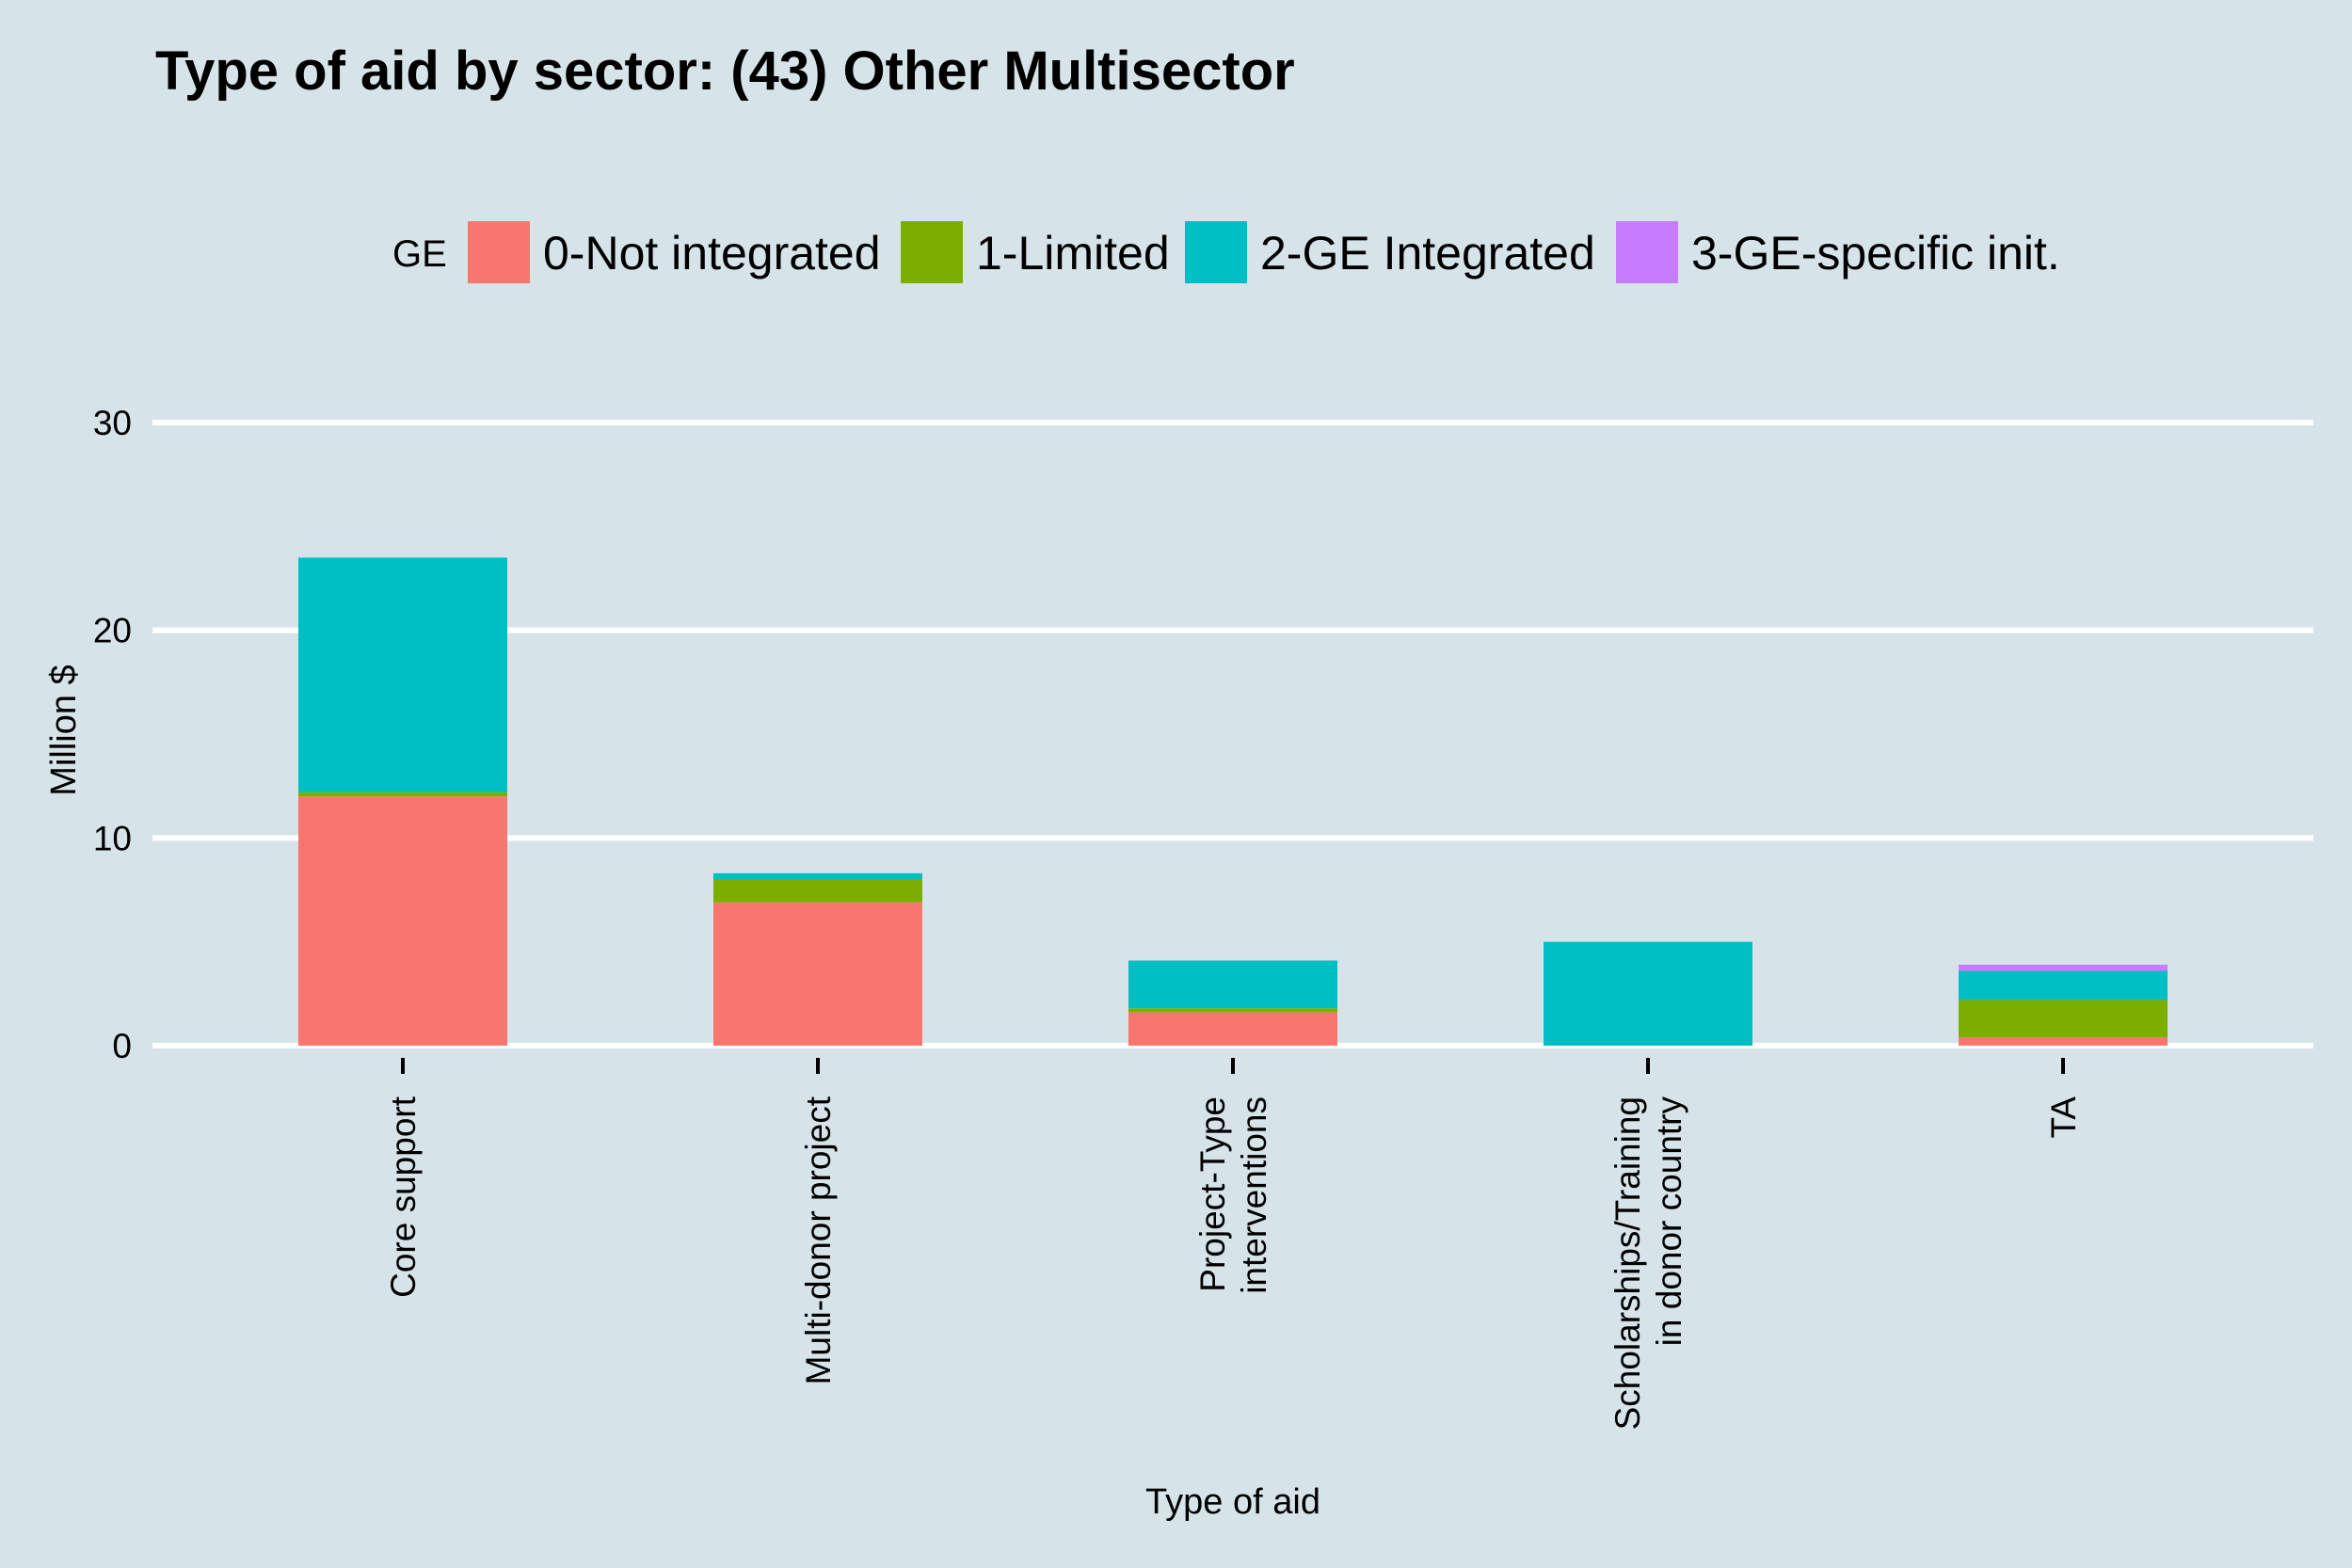  Describe the element at coordinates (112, 631) in the screenshot. I see `y-tick-label: 20` at that location.